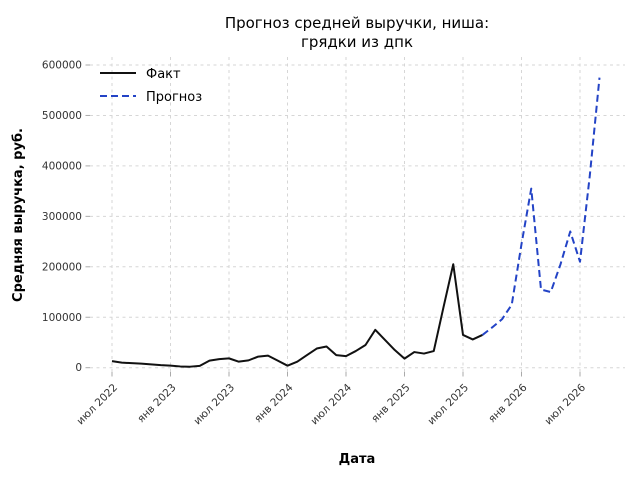 This screenshot has width=640, height=484. I want to click on y-tick-labels: 0 100000 200000 300000 400000 500000 600000, so click(62, 217).